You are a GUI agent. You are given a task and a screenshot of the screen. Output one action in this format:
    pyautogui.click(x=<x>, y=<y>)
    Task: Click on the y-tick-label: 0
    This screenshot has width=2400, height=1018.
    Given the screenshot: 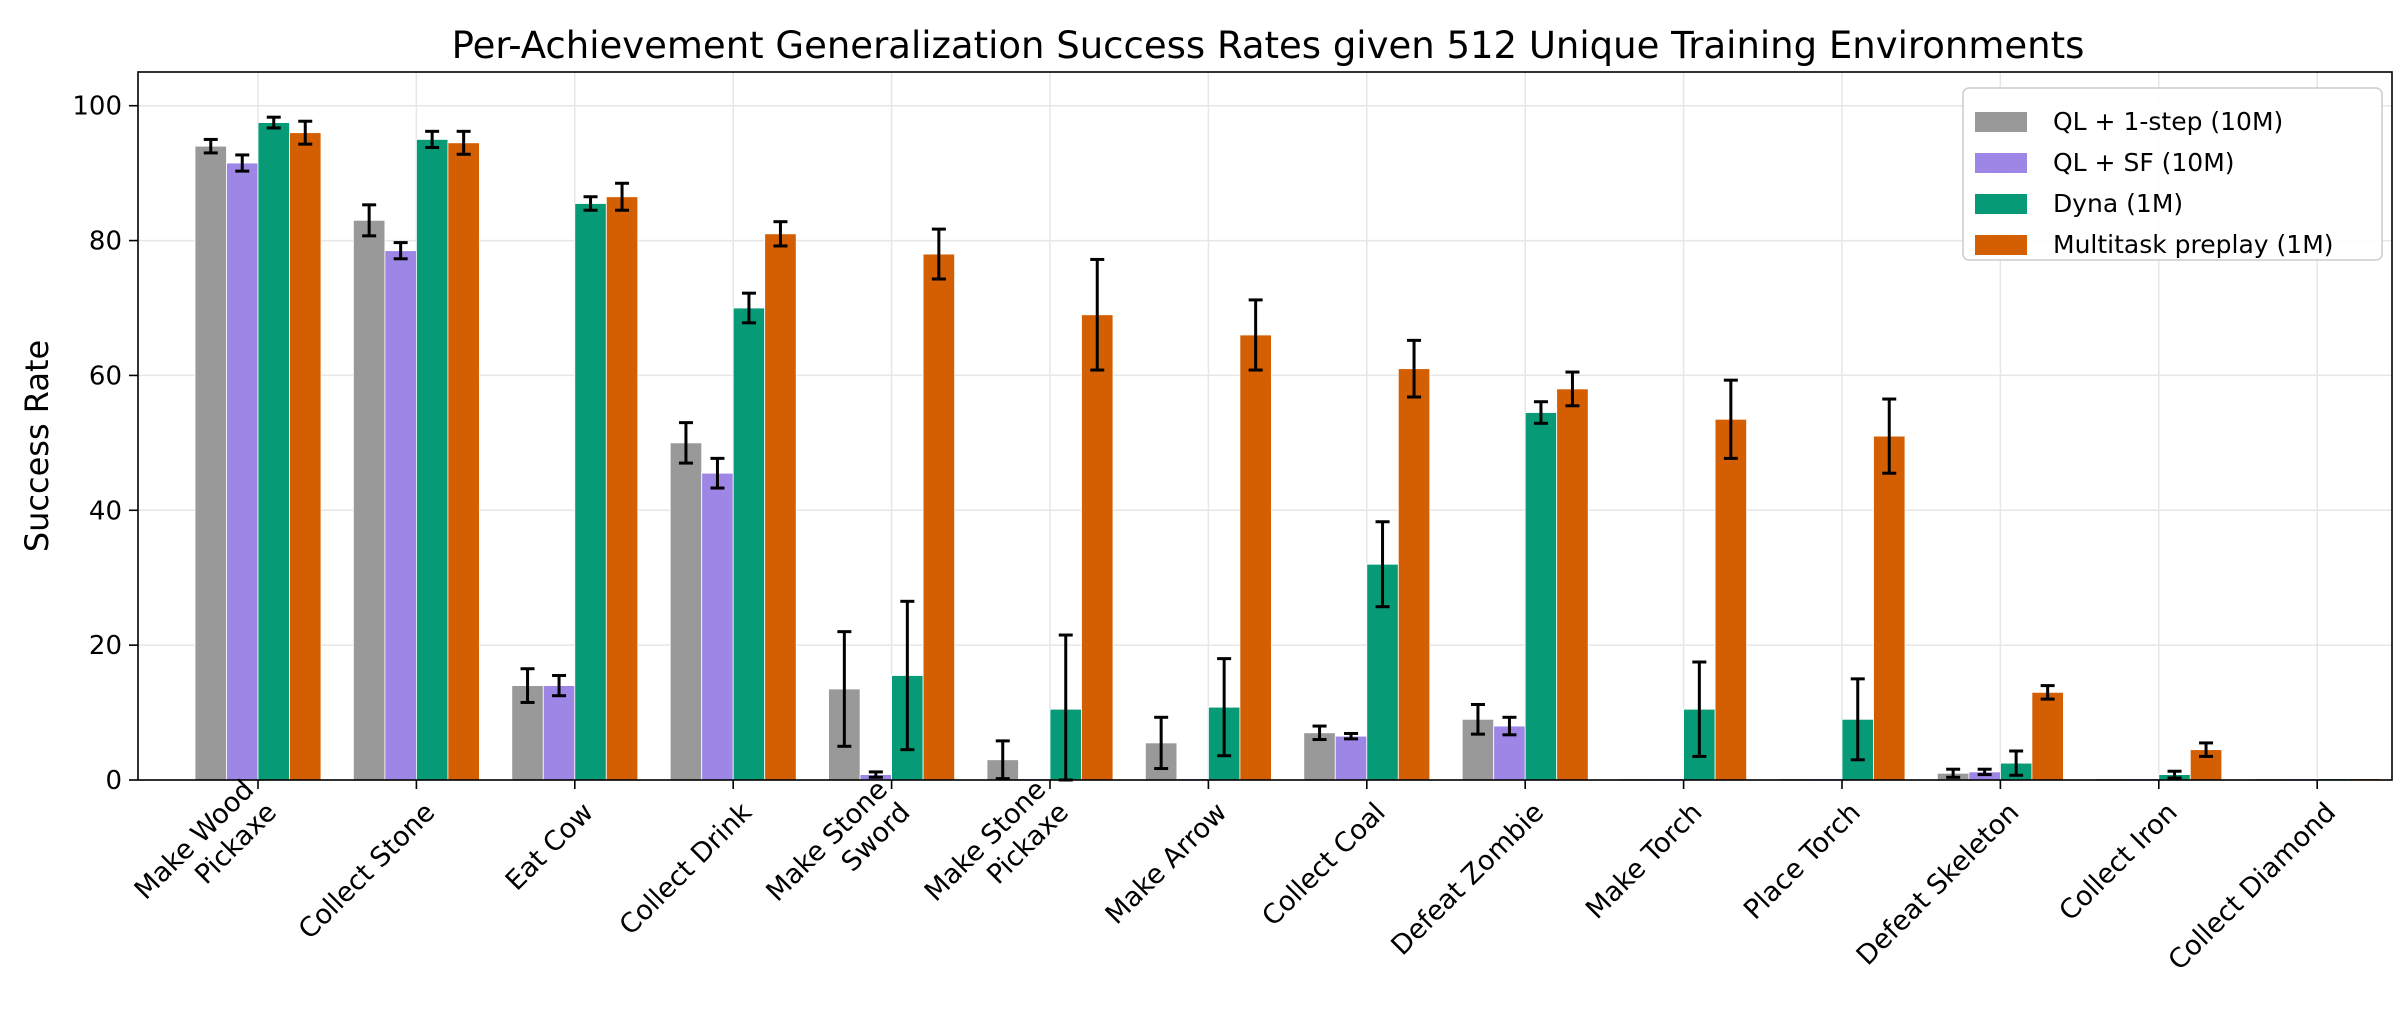 What is the action you would take?
    pyautogui.click(x=113, y=781)
    